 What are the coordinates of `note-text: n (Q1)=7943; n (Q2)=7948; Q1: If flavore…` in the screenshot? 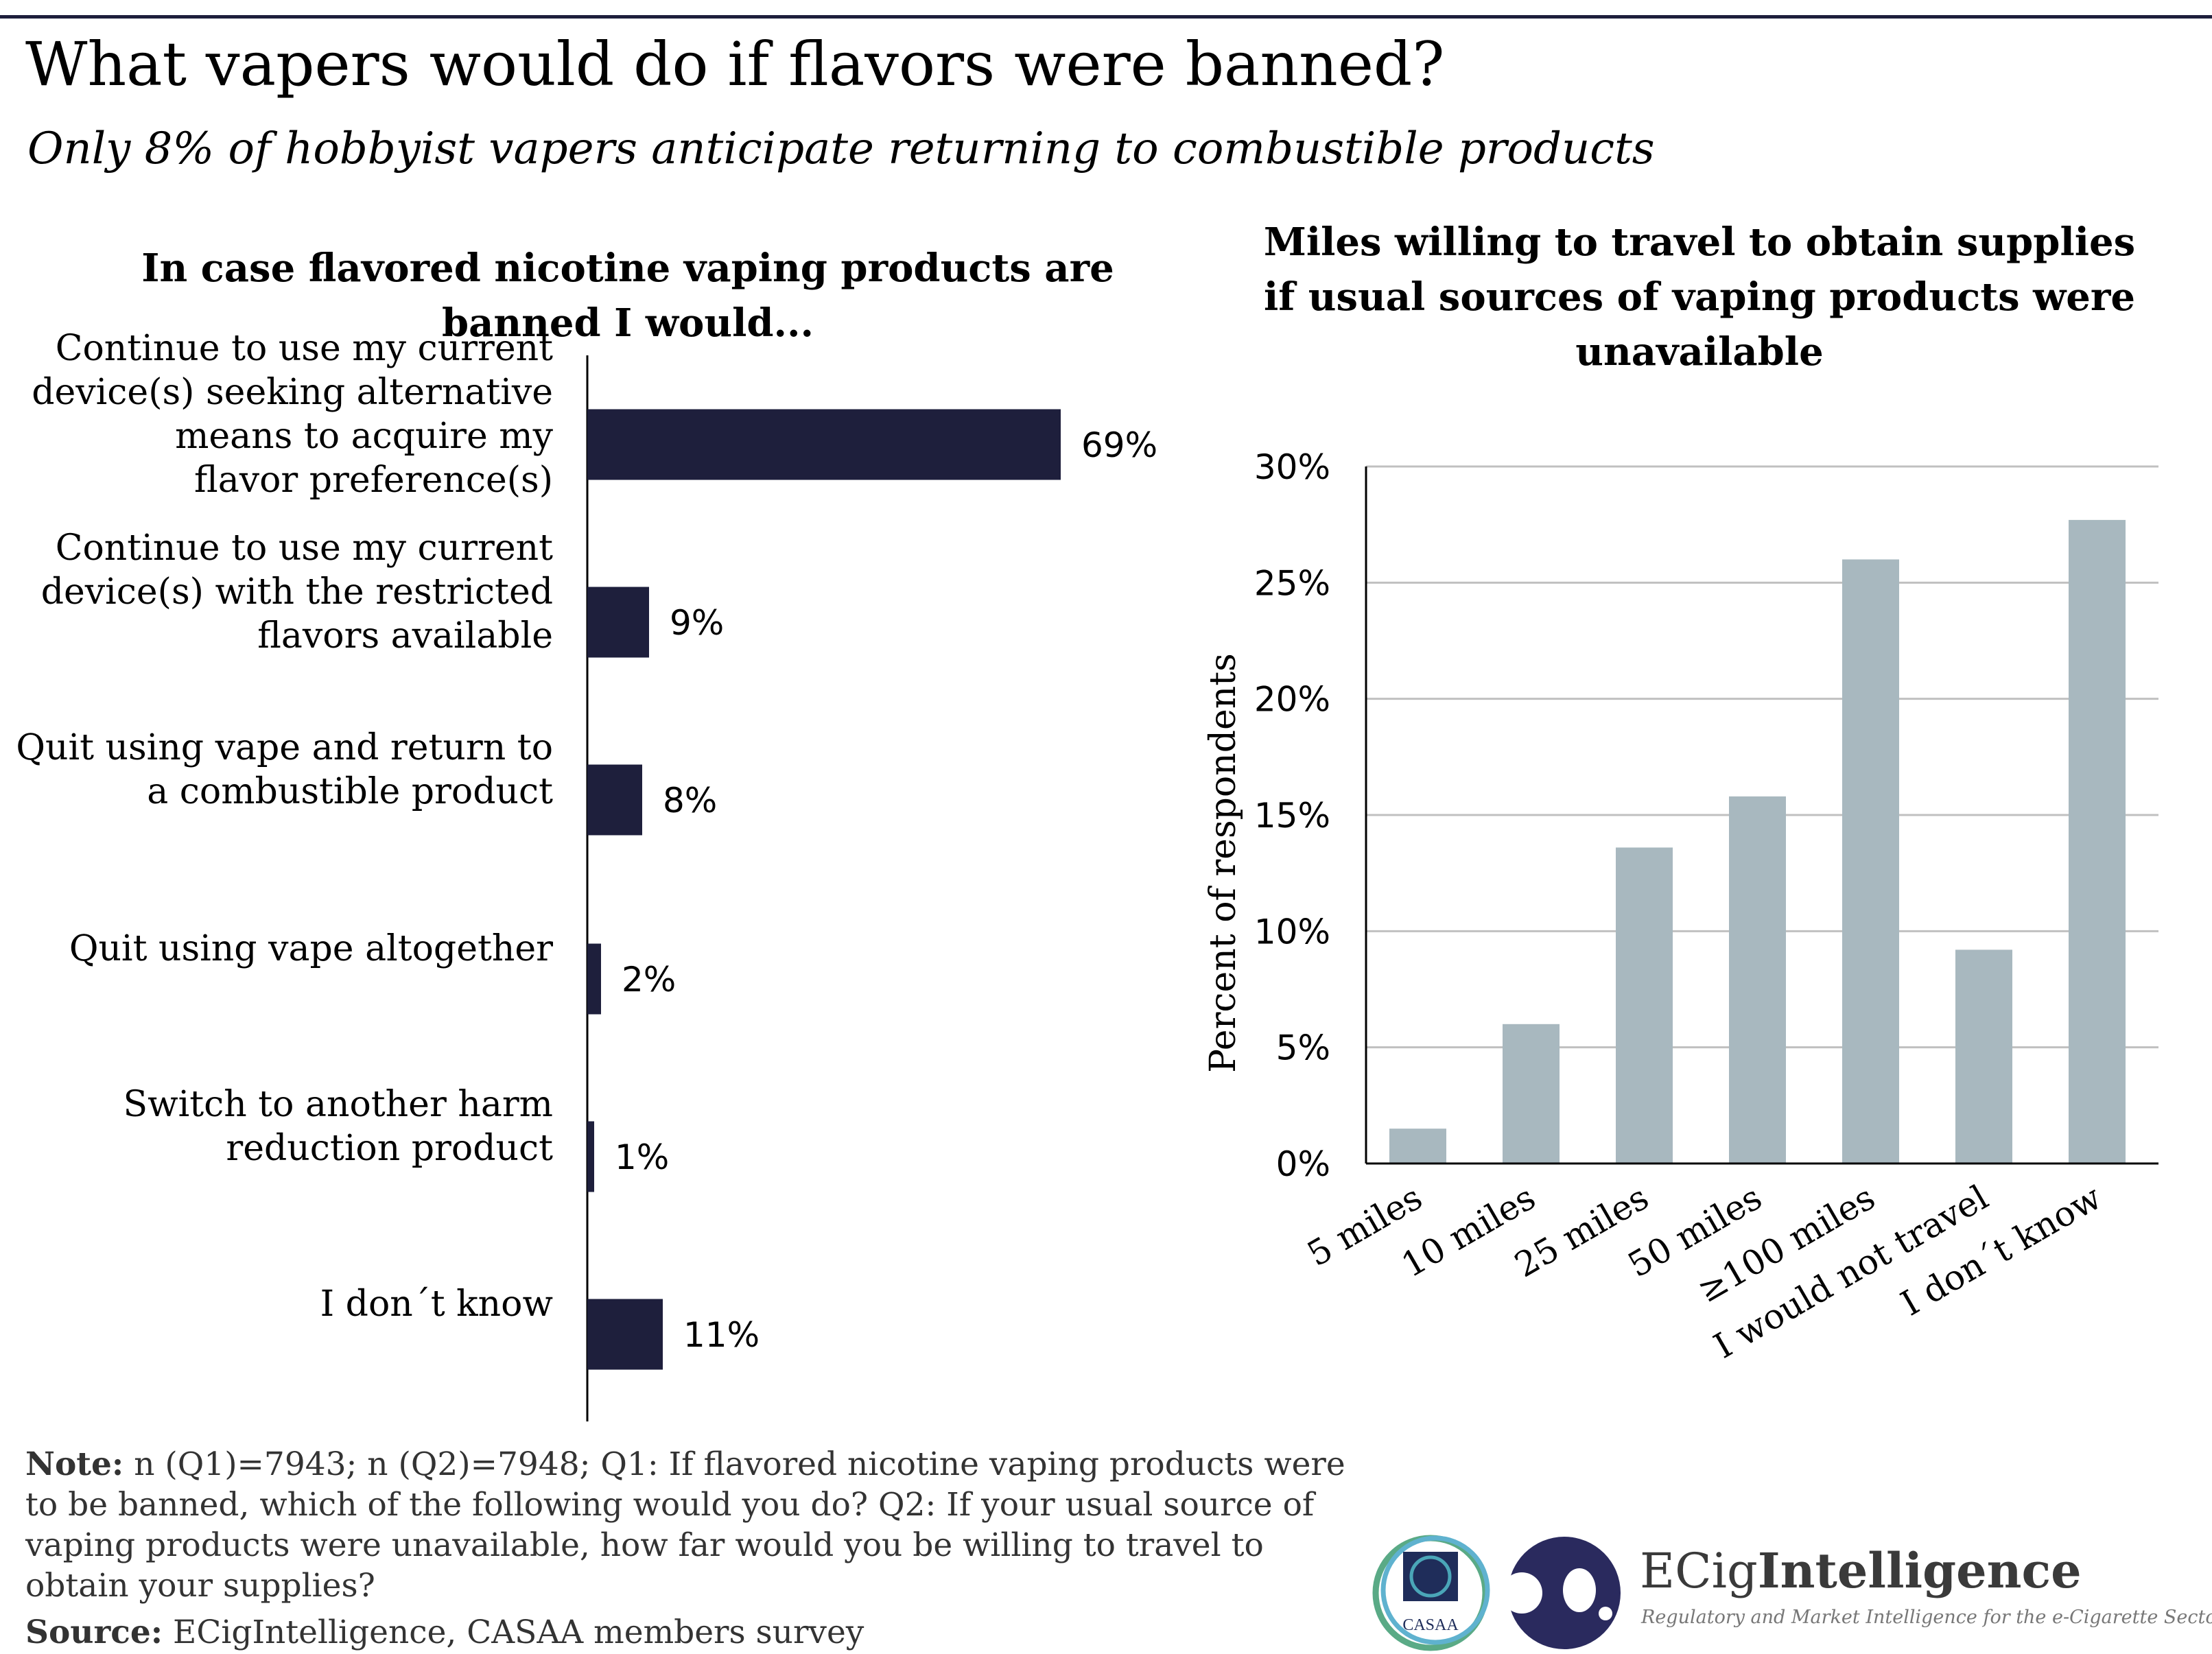 It's located at (685, 1525).